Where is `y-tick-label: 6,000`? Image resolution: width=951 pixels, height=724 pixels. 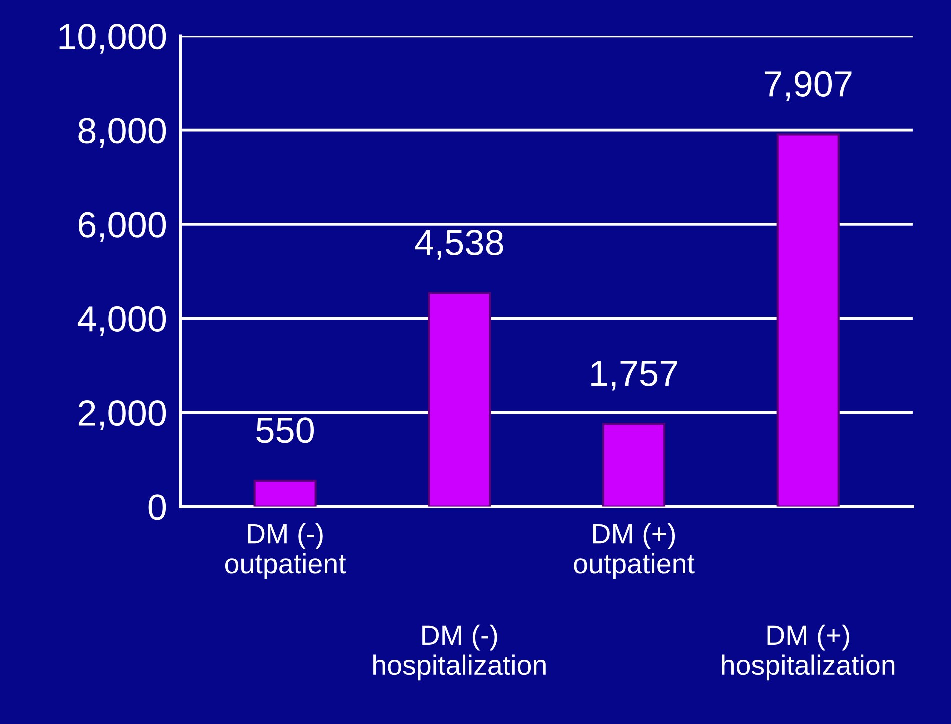
y-tick-label: 6,000 is located at coordinates (122, 227).